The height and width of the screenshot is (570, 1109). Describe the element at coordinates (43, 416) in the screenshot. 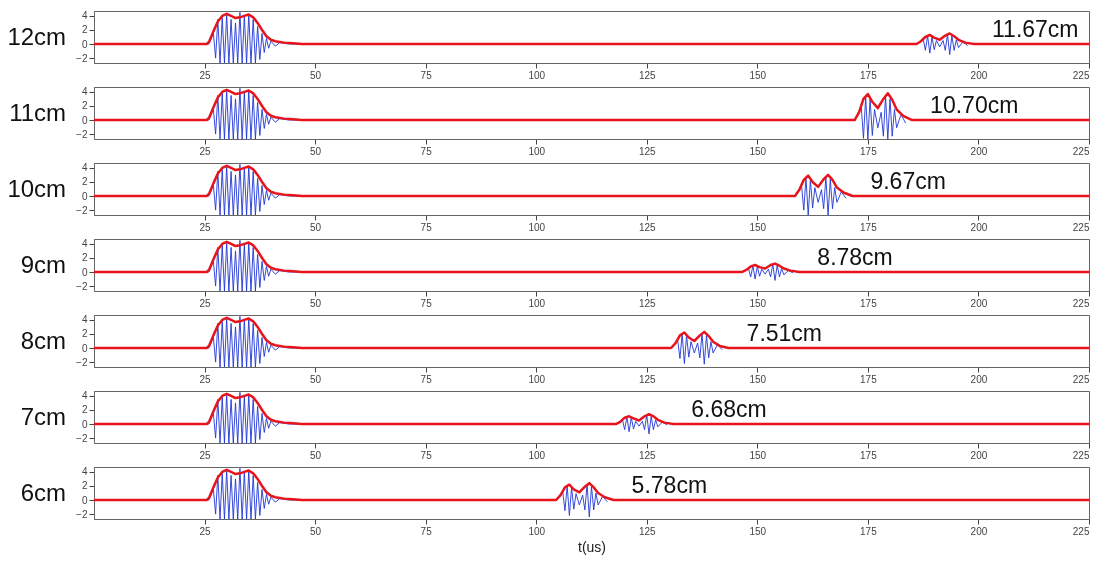

I see `y-axis-title: 7cm` at that location.